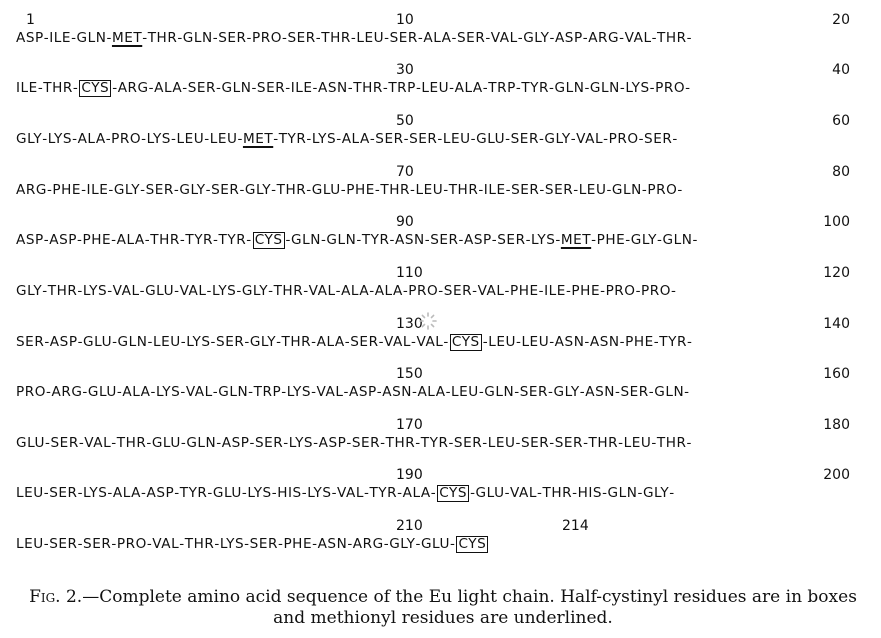  What do you see at coordinates (836, 222) in the screenshot?
I see `position-number: 100` at bounding box center [836, 222].